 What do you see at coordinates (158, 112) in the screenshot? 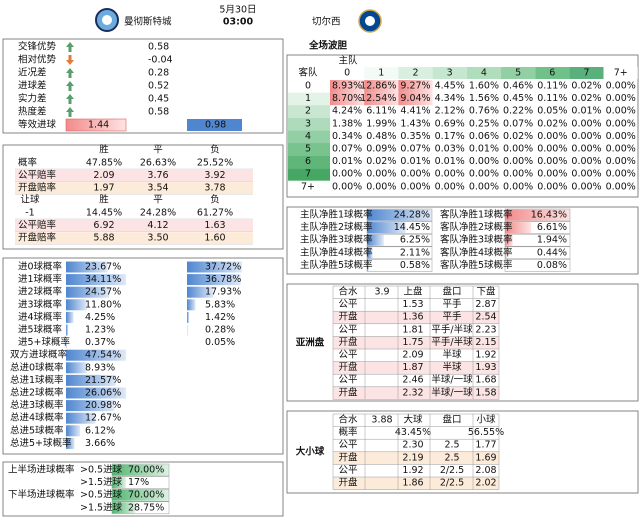
I see `value: 0.58` at bounding box center [158, 112].